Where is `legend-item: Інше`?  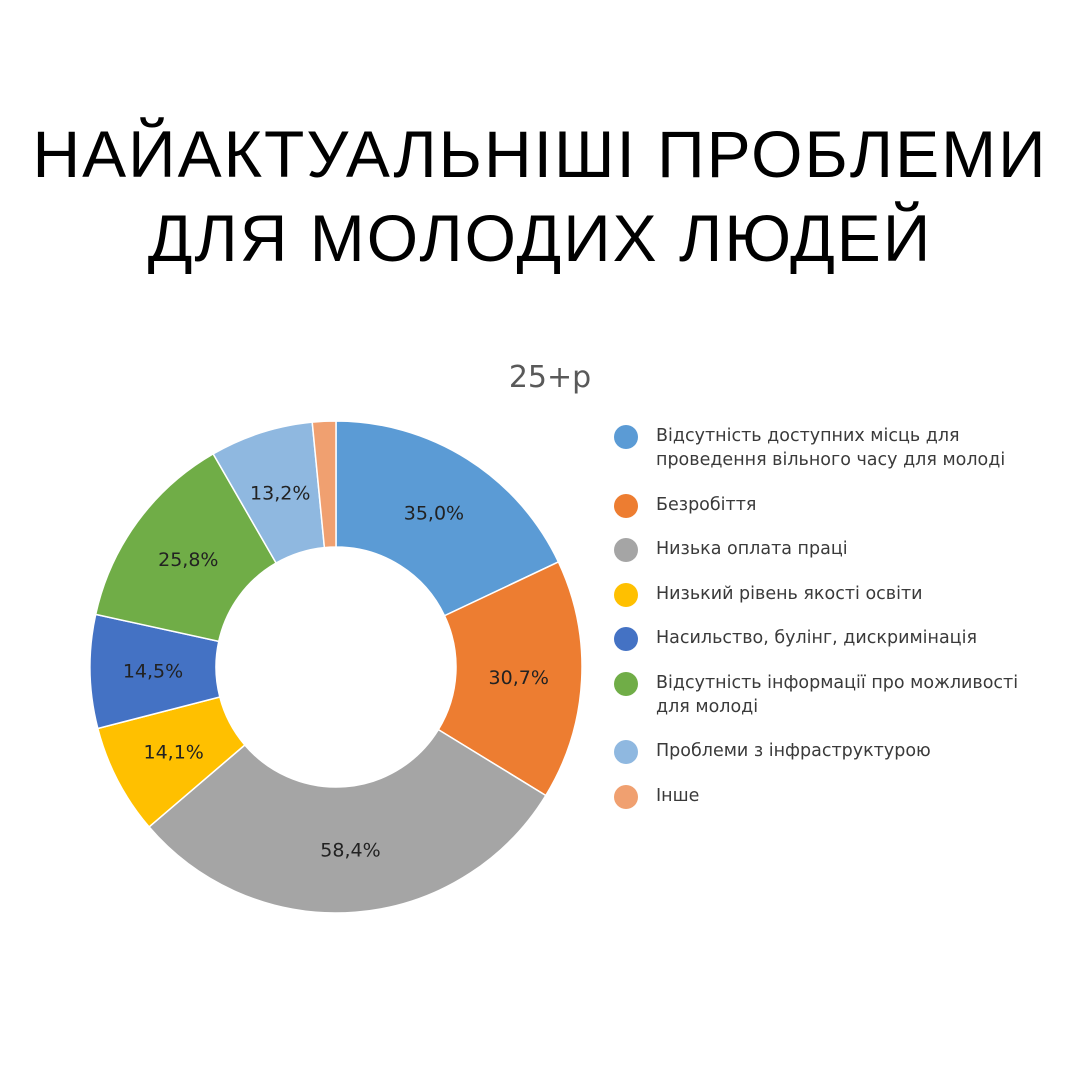 legend-item: Інше is located at coordinates (832, 796).